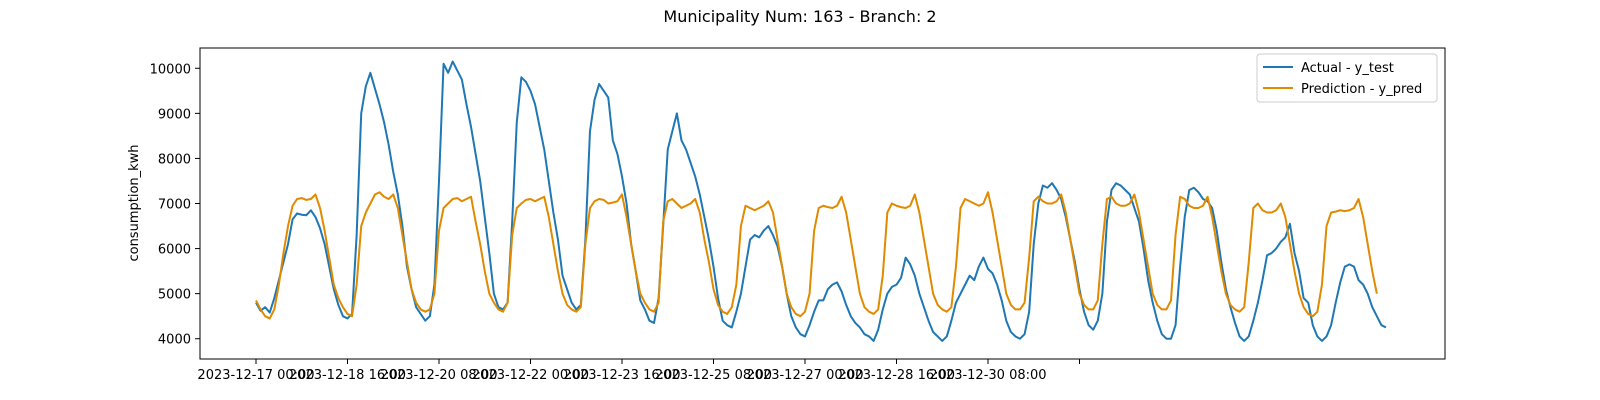 Image resolution: width=1600 pixels, height=400 pixels. What do you see at coordinates (1347, 68) in the screenshot?
I see `legend-label-actual: Actual - y_test` at bounding box center [1347, 68].